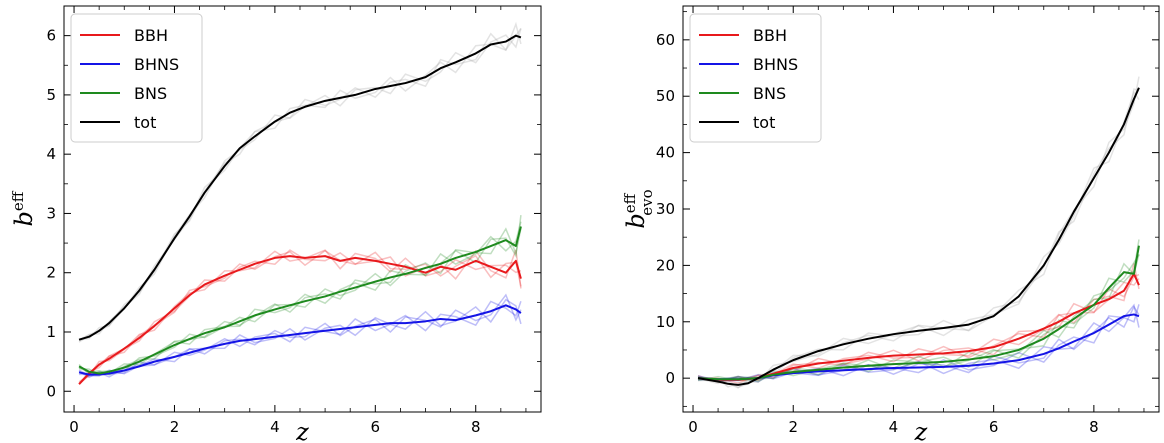 This screenshot has height=443, width=1164. Describe the element at coordinates (665, 322) in the screenshot. I see `y-tick-label: 10` at that location.